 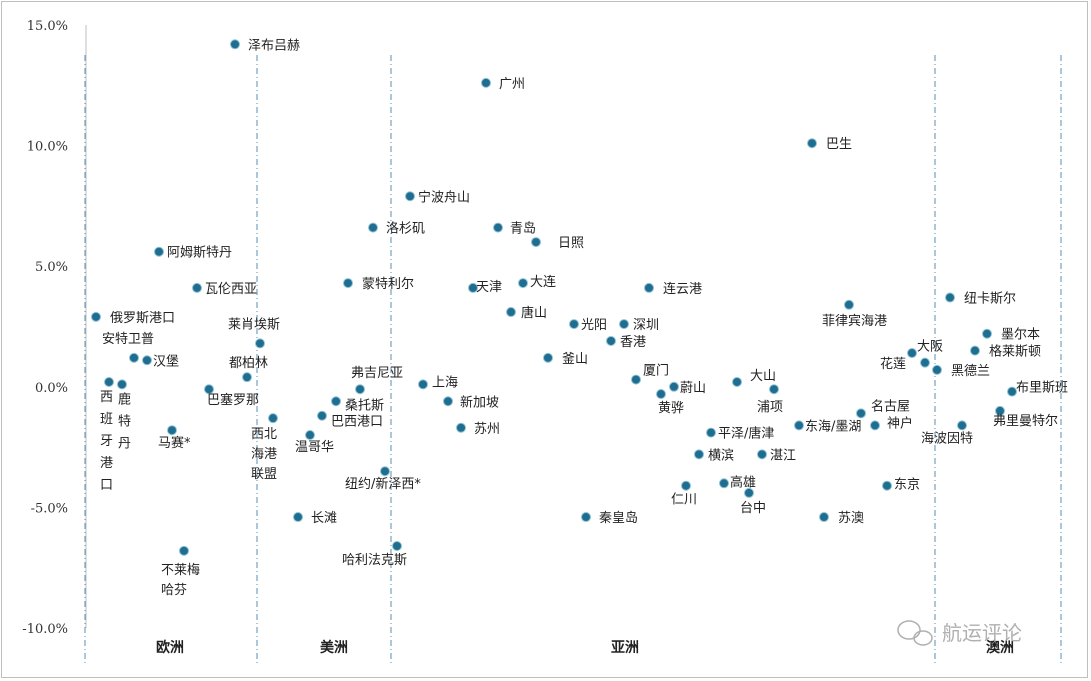 I want to click on region-label: 美洲, so click(x=334, y=647).